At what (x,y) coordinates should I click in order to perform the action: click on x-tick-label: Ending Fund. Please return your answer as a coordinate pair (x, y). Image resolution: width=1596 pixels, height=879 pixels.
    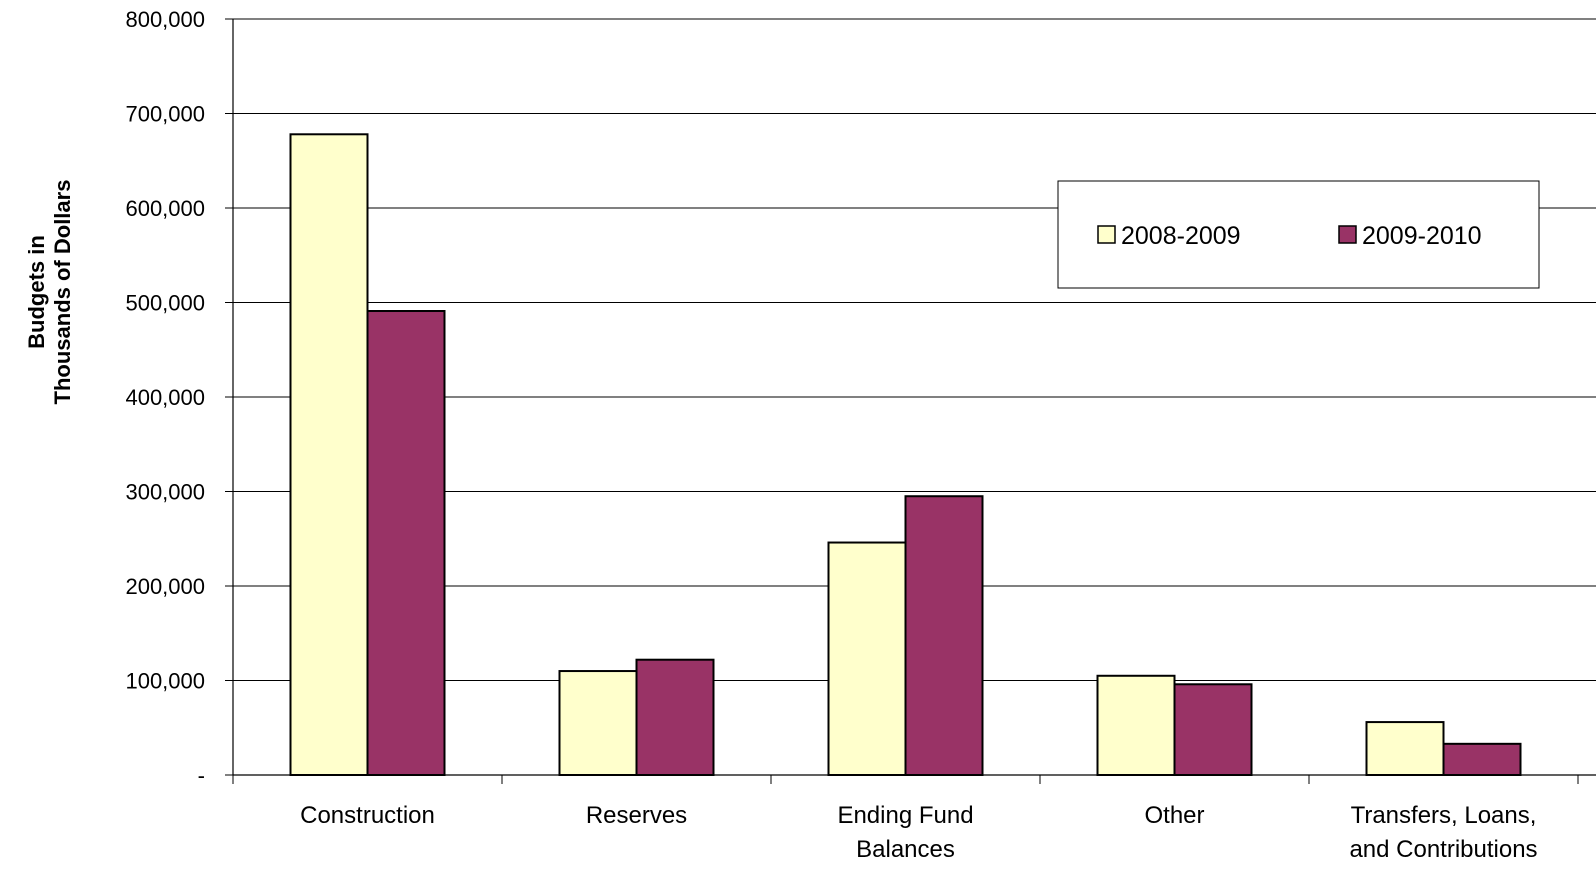
    Looking at the image, I should click on (905, 815).